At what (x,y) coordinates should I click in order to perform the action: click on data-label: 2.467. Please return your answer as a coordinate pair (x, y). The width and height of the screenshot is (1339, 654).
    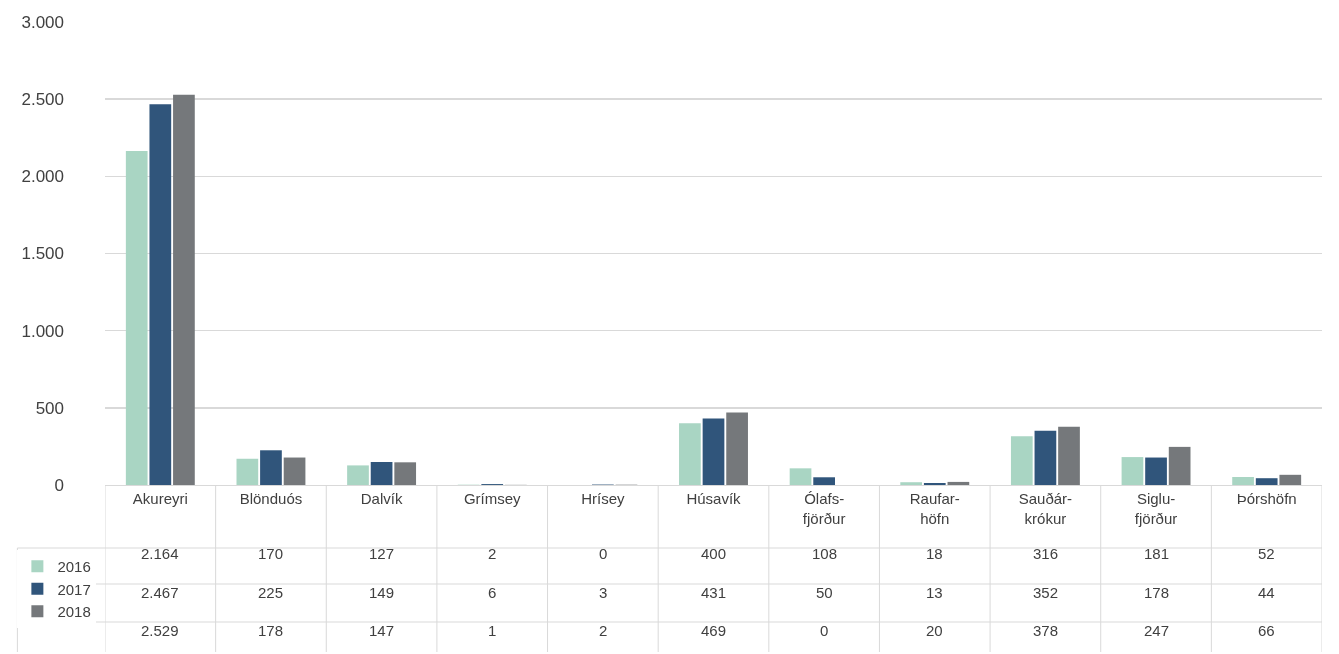
    Looking at the image, I should click on (160, 592).